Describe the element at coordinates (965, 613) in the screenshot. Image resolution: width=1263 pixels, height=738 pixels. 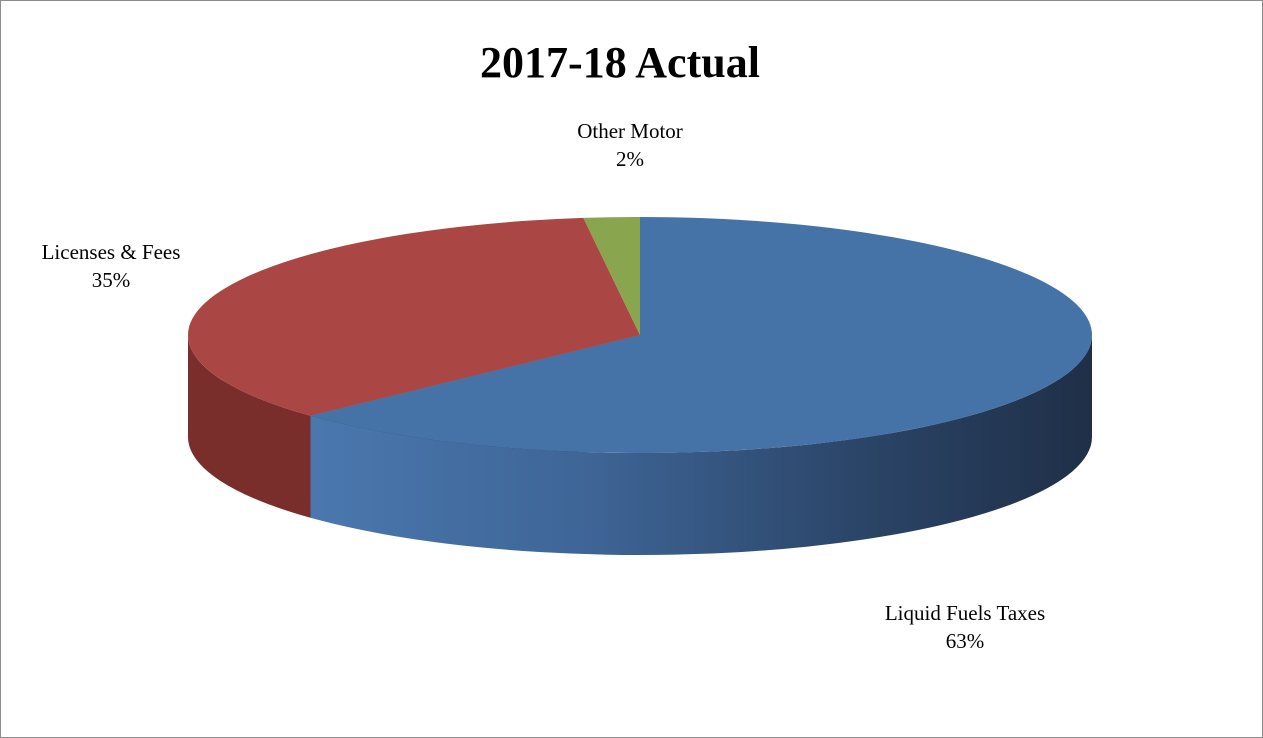
I see `data-label-category-1: Liquid Fuels Taxes` at that location.